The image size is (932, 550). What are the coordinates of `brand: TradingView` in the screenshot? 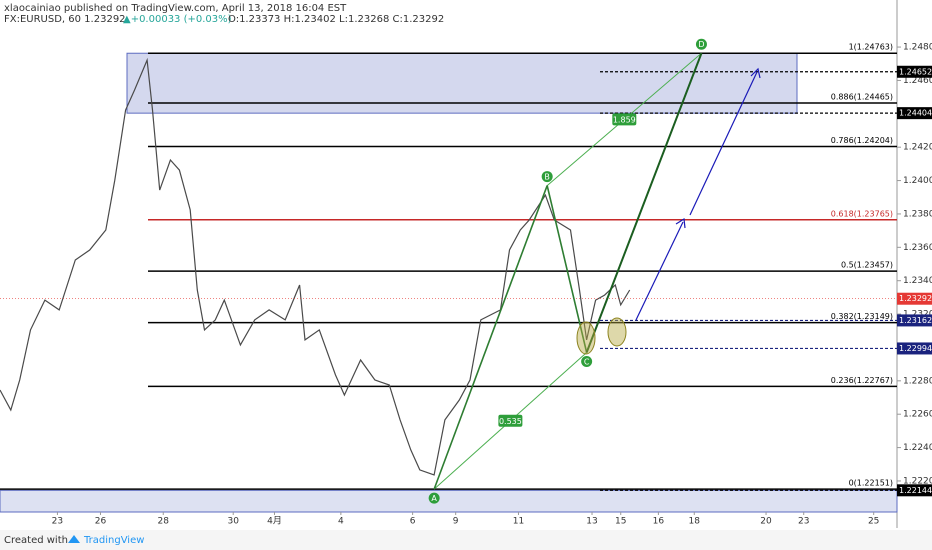 It's located at (113, 540).